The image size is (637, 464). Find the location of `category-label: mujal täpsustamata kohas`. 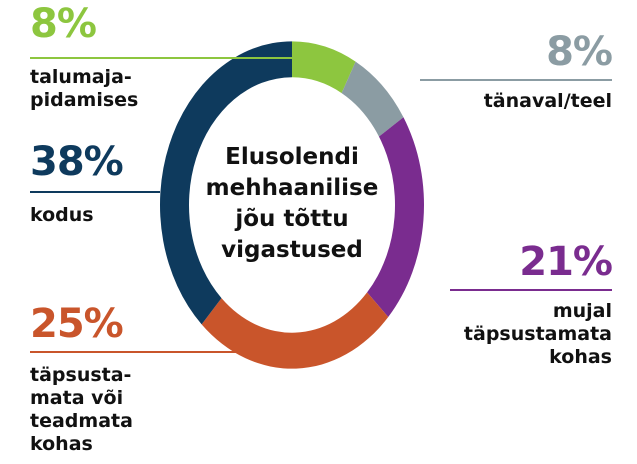

category-label: mujal täpsustamata kohas is located at coordinates (537, 334).